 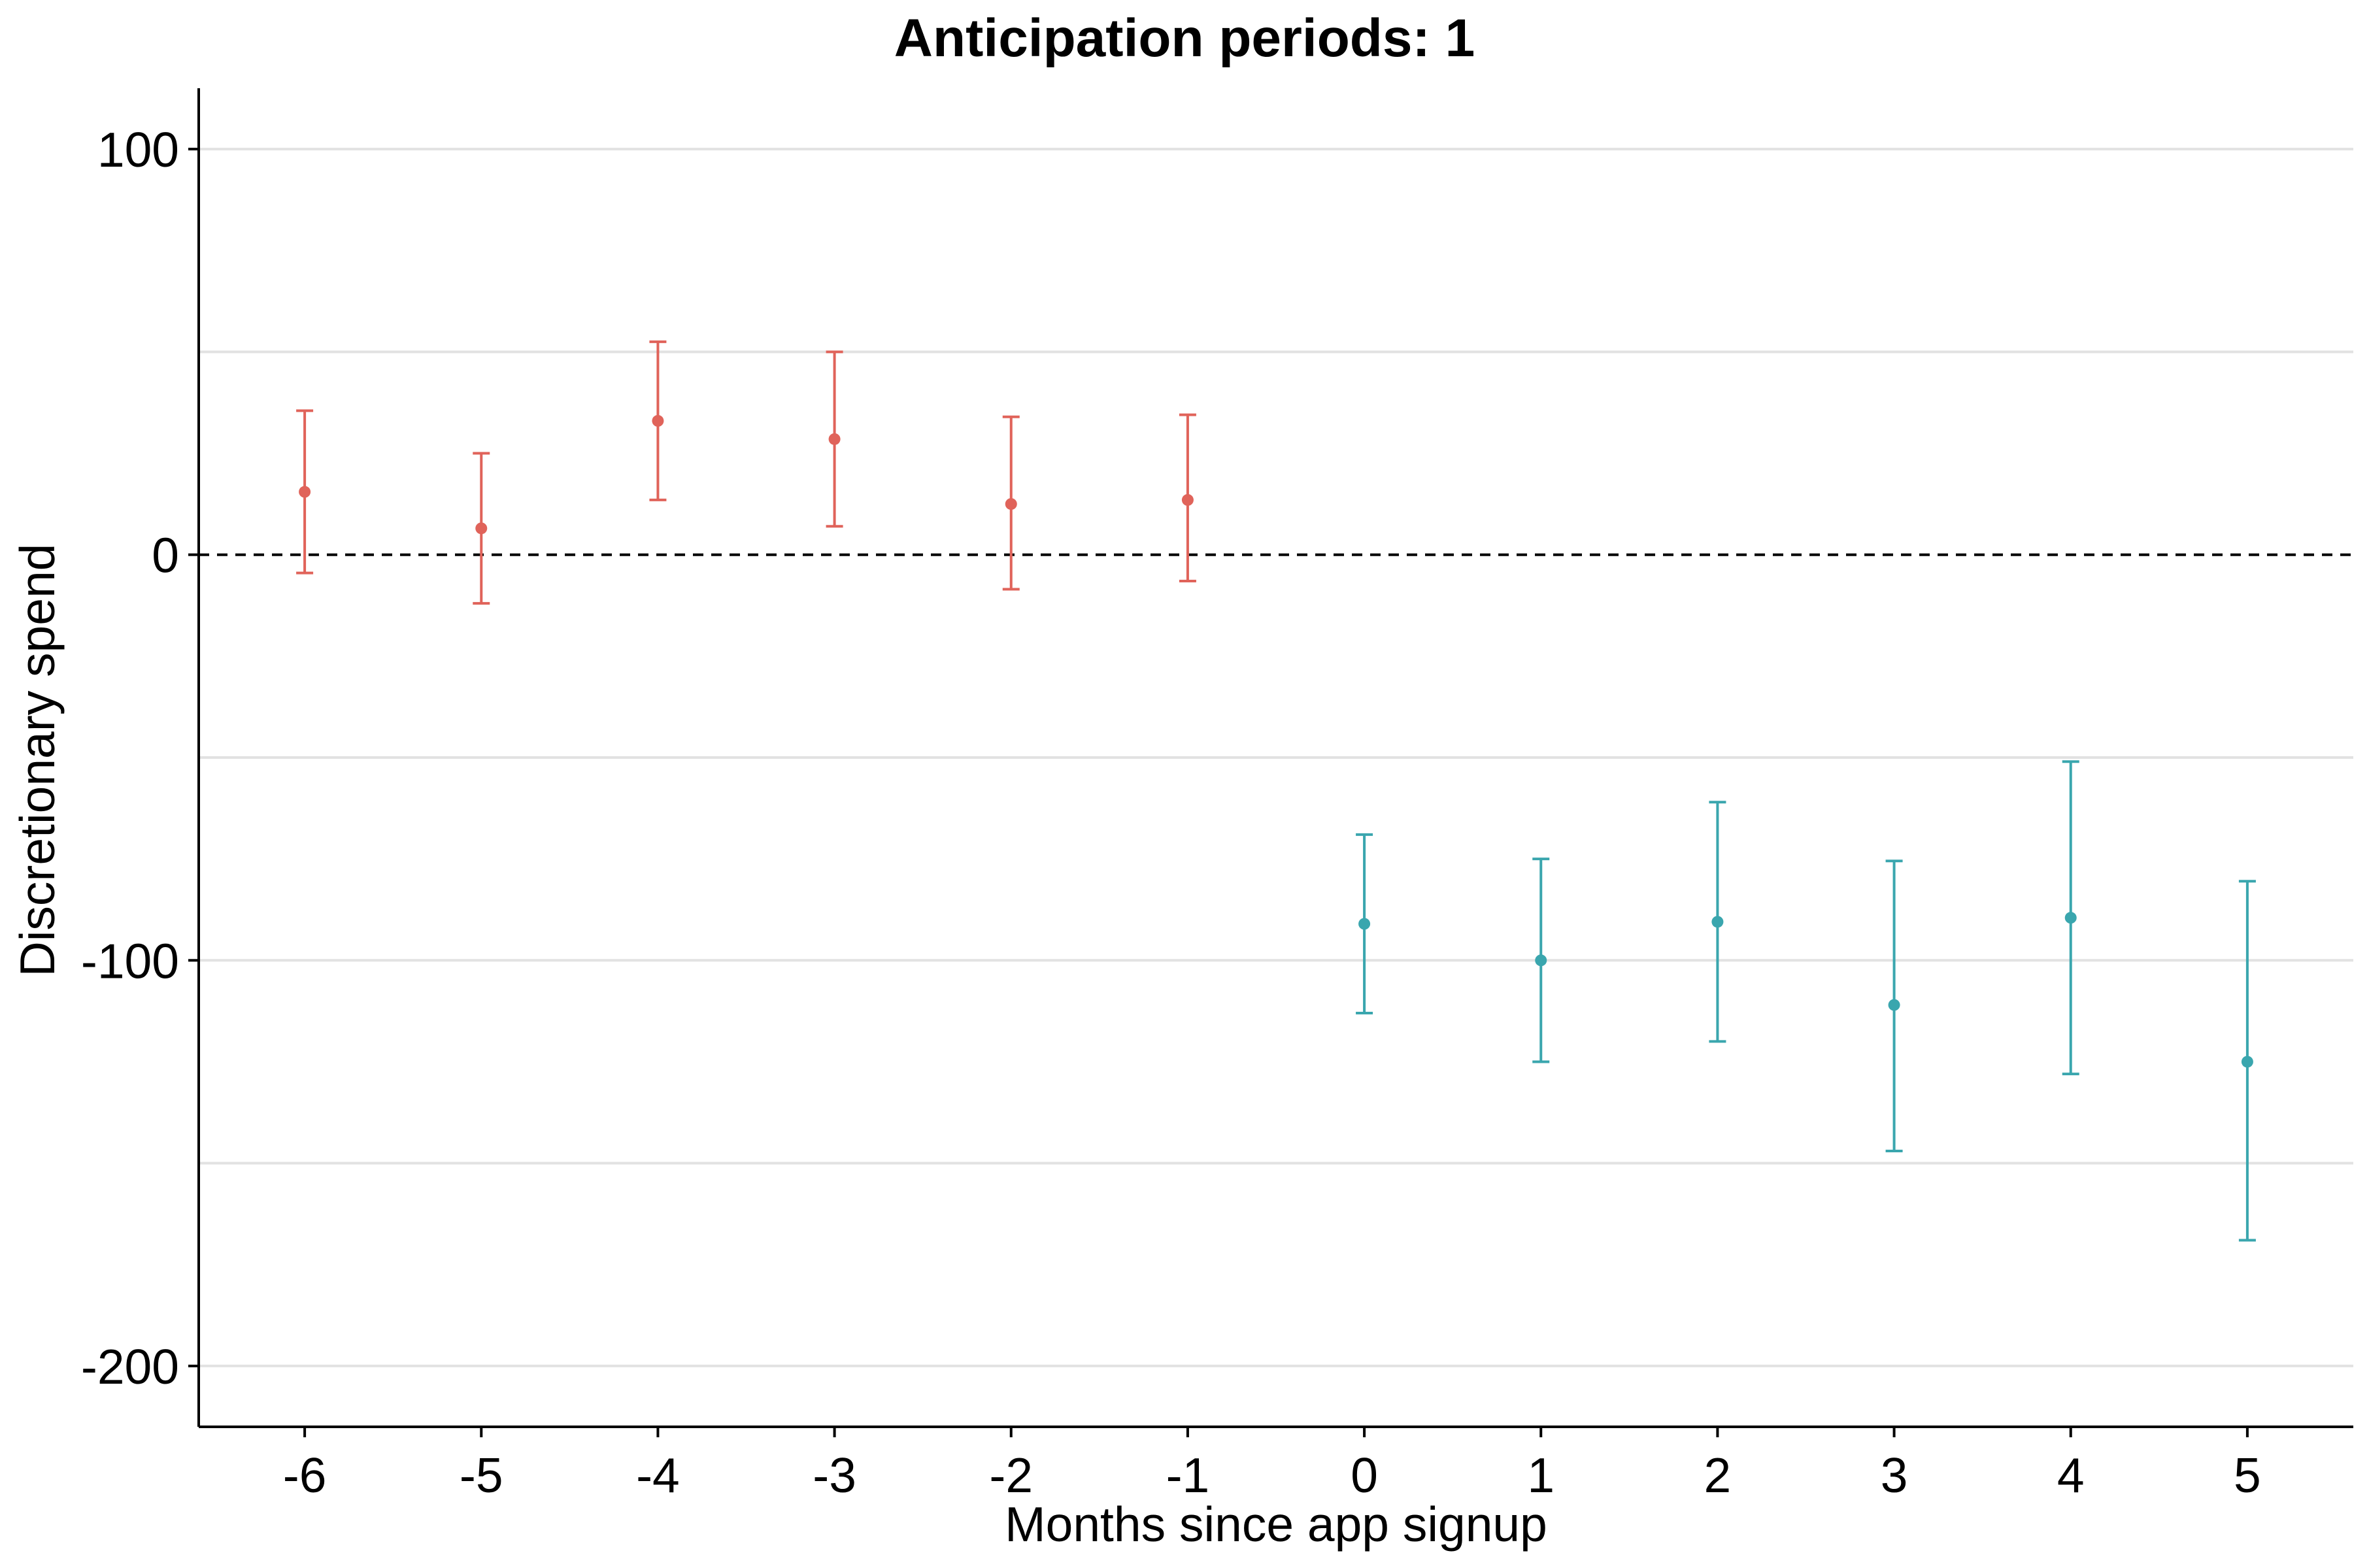 What do you see at coordinates (37, 760) in the screenshot?
I see `y-axis-label: Discretionary spend` at bounding box center [37, 760].